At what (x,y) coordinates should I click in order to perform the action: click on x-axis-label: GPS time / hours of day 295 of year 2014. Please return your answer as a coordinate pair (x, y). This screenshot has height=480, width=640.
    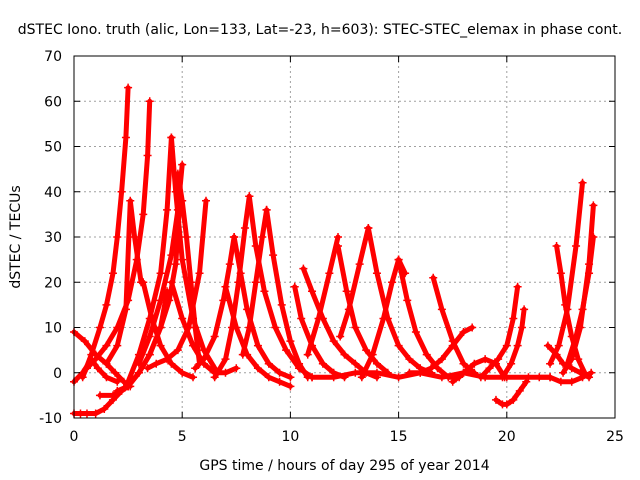
    Looking at the image, I should click on (344, 466).